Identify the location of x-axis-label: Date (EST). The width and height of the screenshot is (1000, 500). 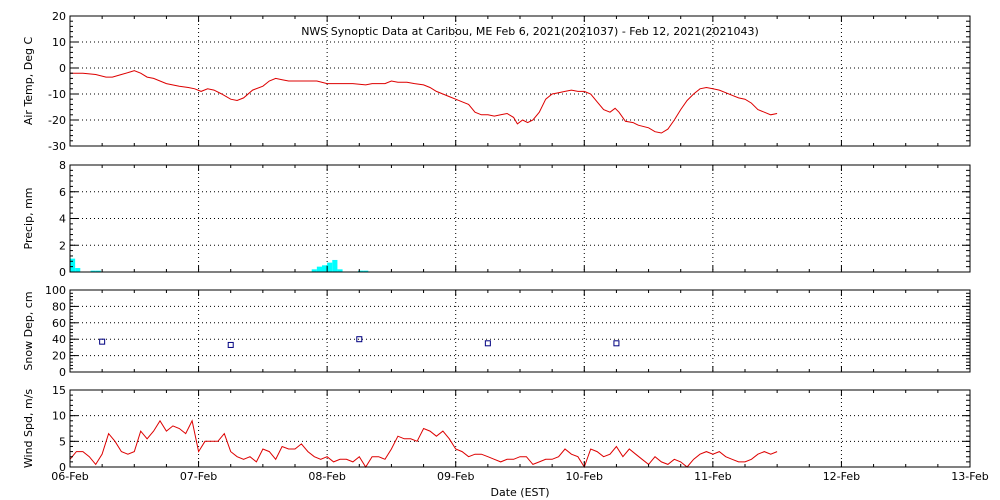
(519, 492).